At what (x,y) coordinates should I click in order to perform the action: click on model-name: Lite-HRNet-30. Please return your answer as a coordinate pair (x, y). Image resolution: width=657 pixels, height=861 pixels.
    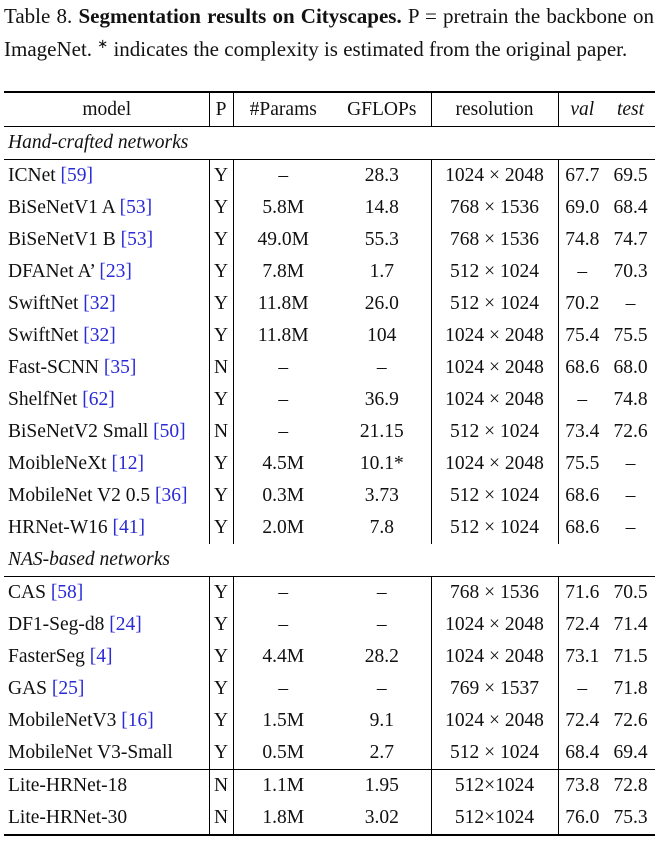
    Looking at the image, I should click on (68, 817).